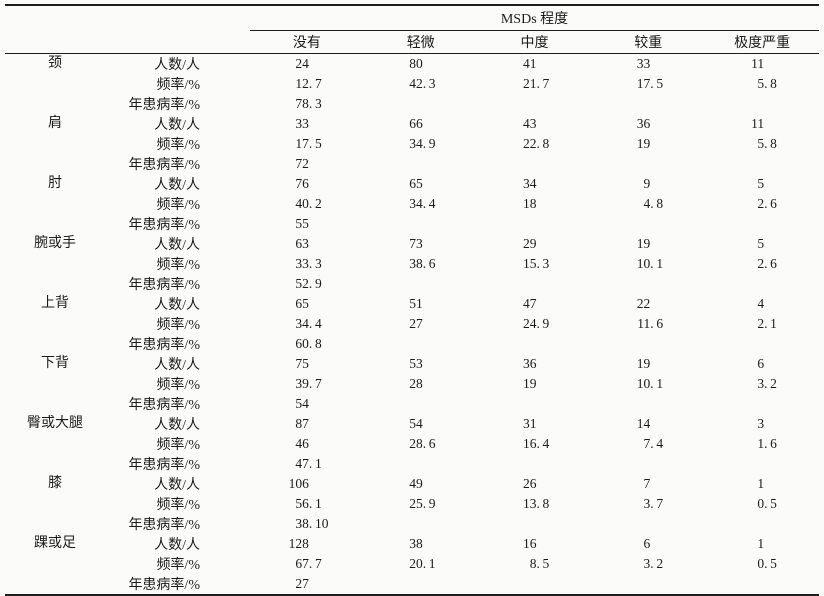 This screenshot has height=596, width=824. What do you see at coordinates (55, 324) in the screenshot?
I see `body-part-cell: 上背` at bounding box center [55, 324].